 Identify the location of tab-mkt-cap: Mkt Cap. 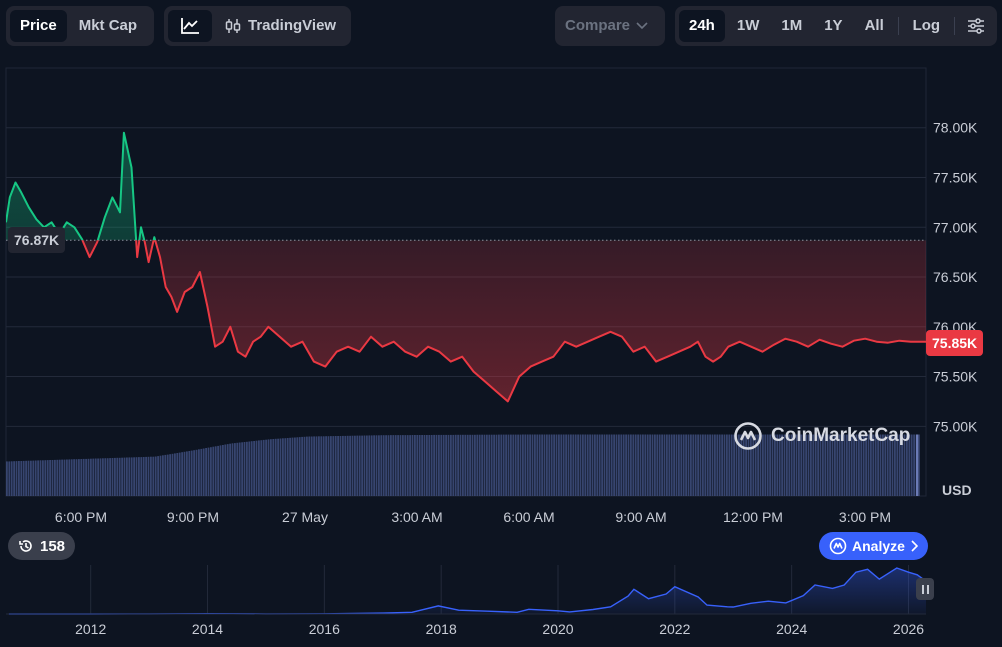
(108, 25).